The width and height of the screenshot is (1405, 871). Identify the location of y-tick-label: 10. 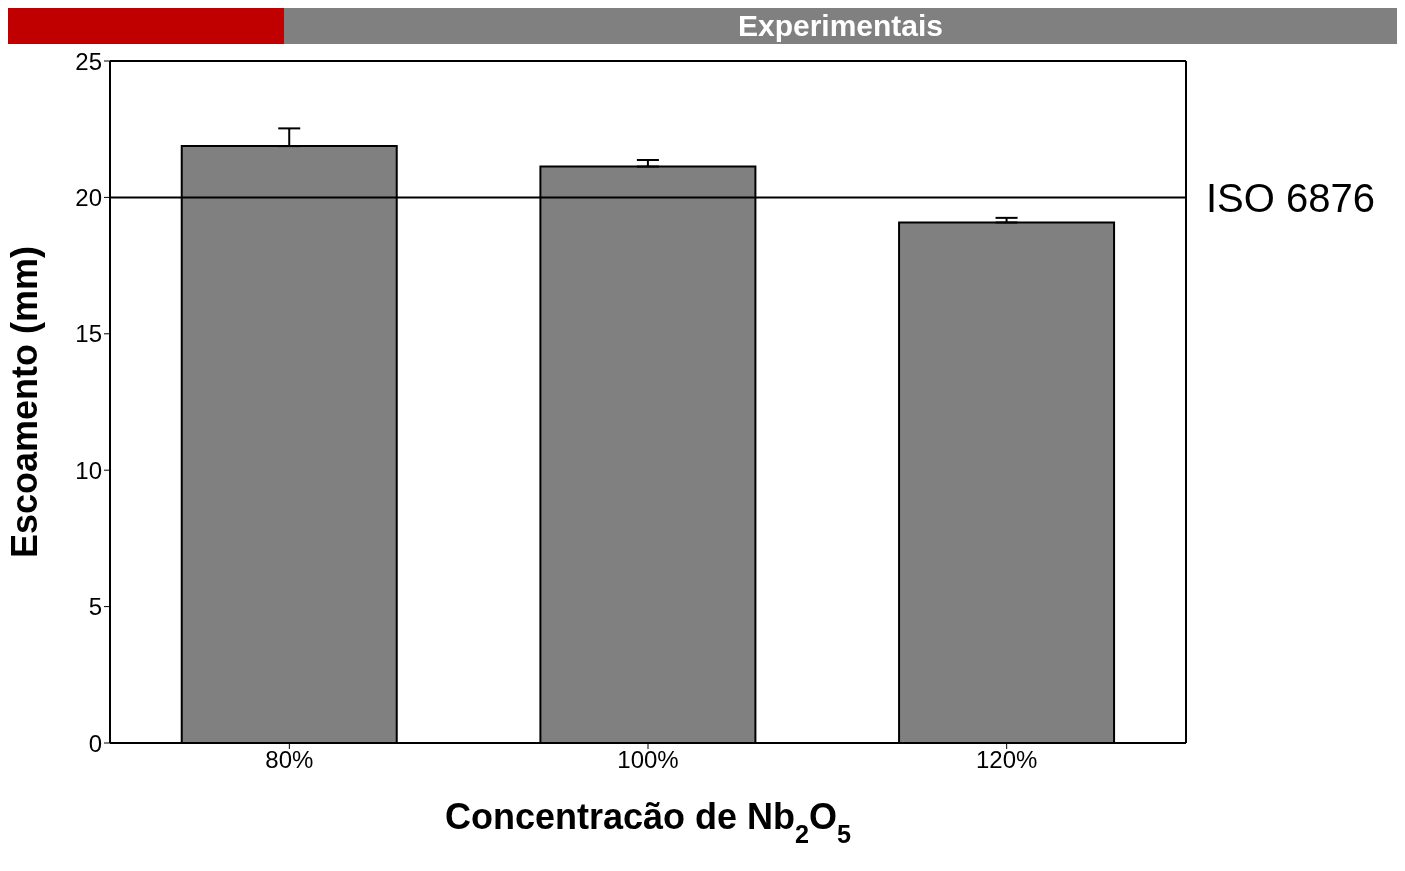
(88, 470).